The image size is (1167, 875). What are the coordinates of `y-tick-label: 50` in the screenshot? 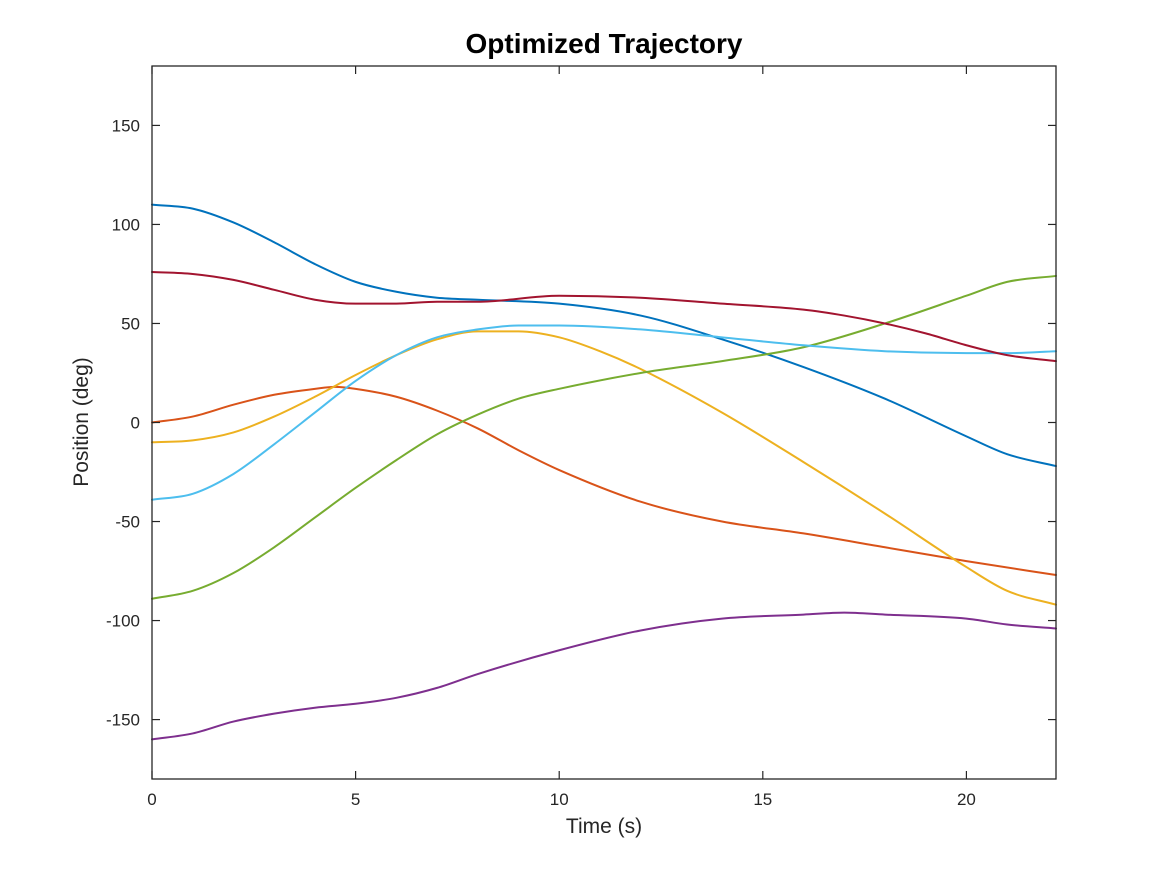 It's located at (130, 323).